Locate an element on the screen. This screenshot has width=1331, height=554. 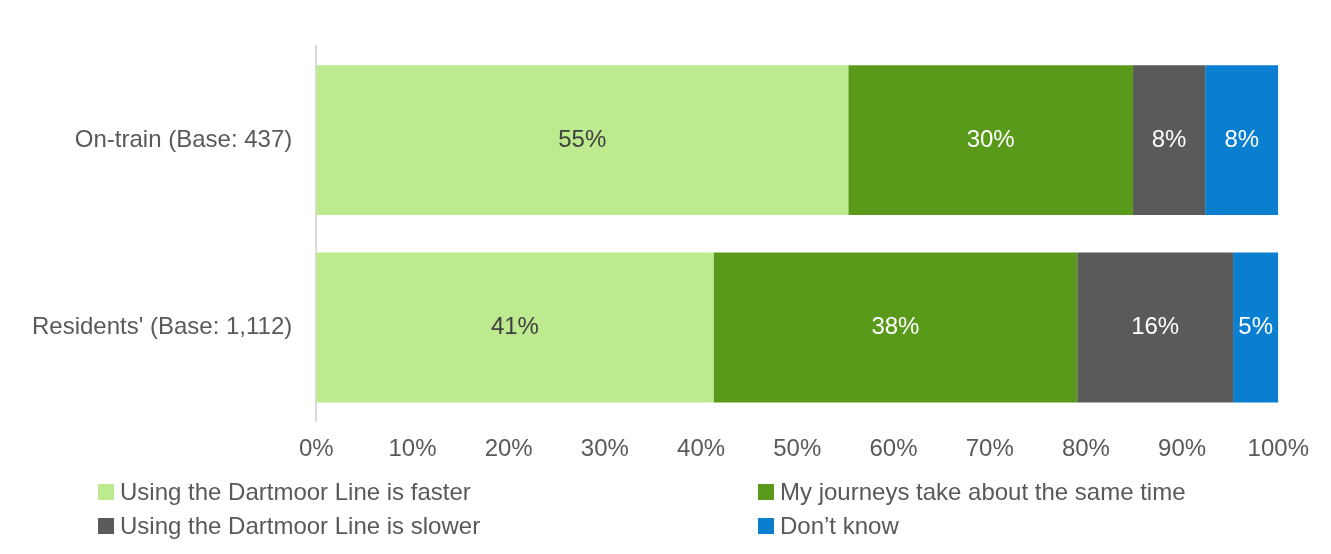
y-tick-label: On-train (Base: 437) is located at coordinates (183, 138).